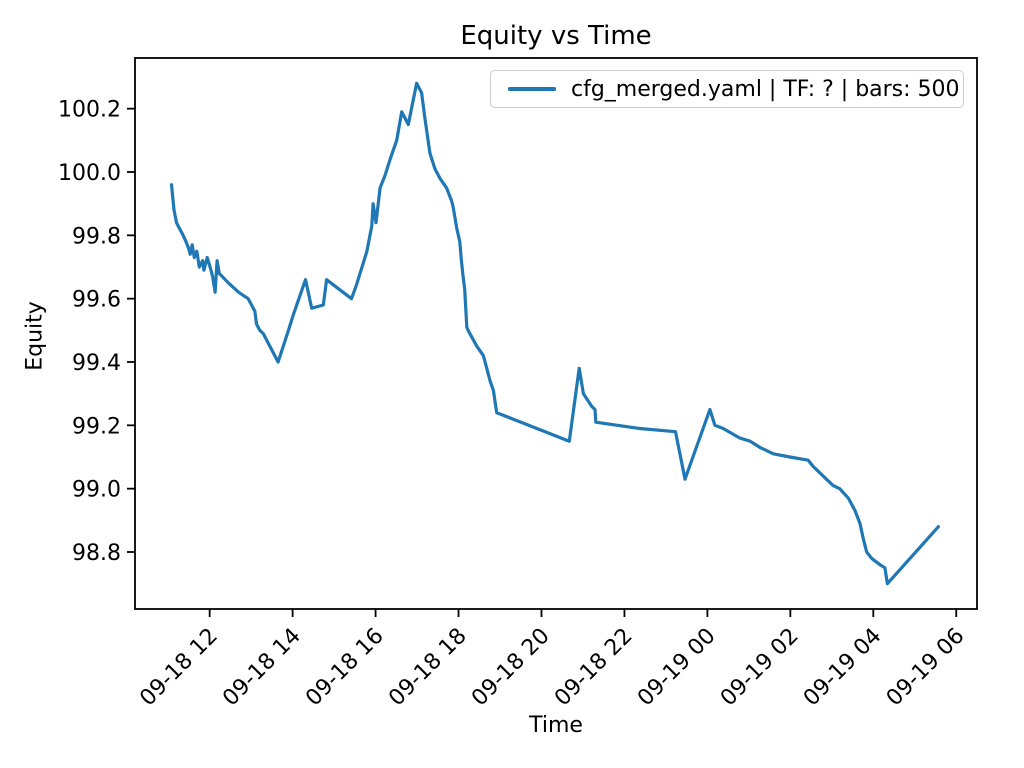 Image resolution: width=1024 pixels, height=768 pixels. What do you see at coordinates (89, 110) in the screenshot?
I see `y-tick-label: 100.2` at bounding box center [89, 110].